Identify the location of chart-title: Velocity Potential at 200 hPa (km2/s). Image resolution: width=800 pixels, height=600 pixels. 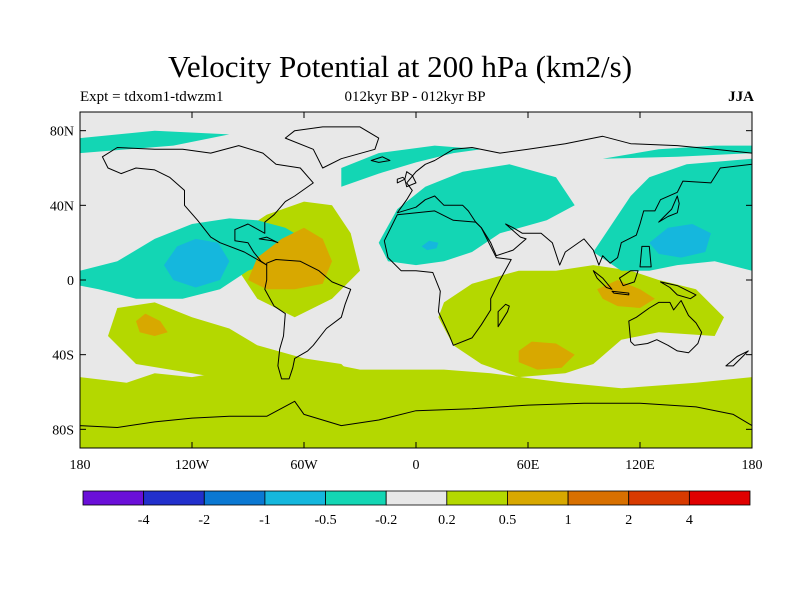
(400, 66).